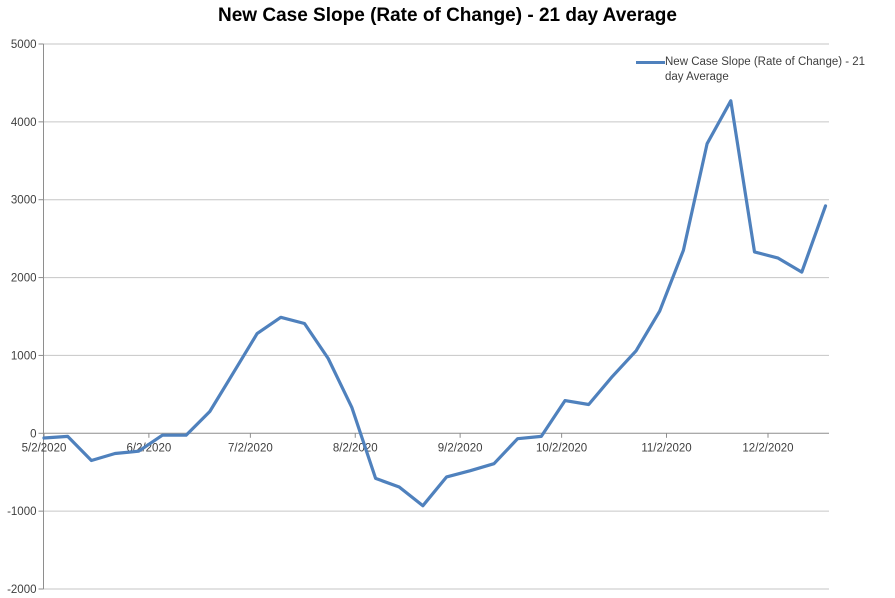  Describe the element at coordinates (250, 448) in the screenshot. I see `x-tick-label: 7/2/2020` at that location.